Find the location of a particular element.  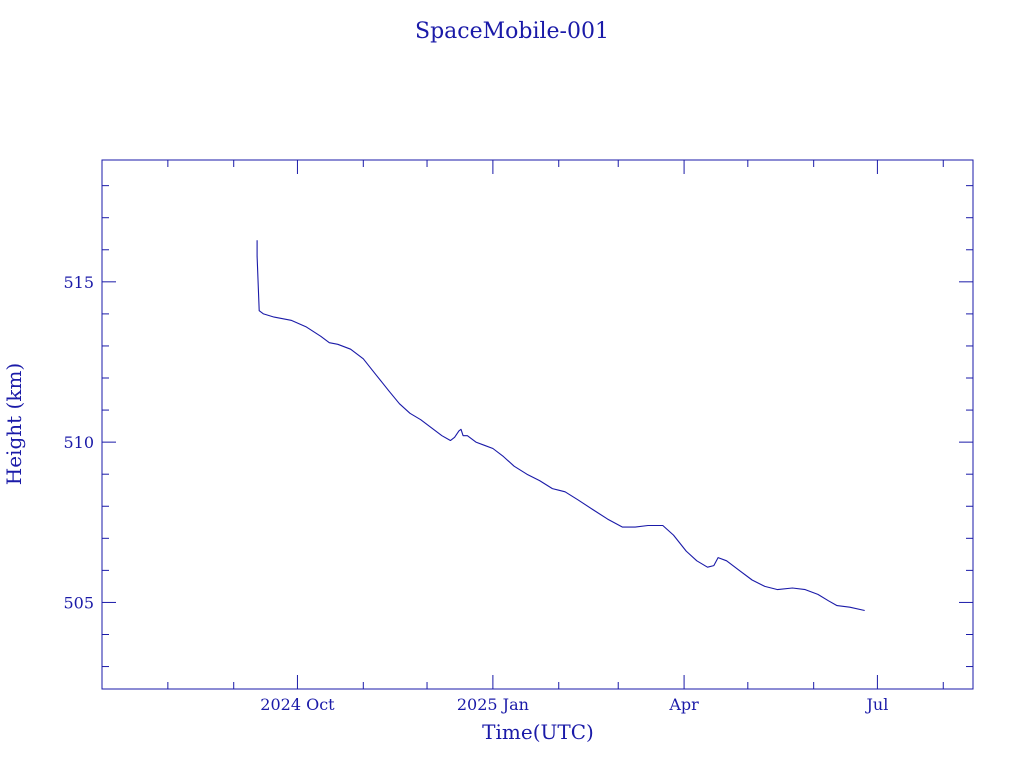

x-axis-label: Time(UTC) is located at coordinates (538, 732).